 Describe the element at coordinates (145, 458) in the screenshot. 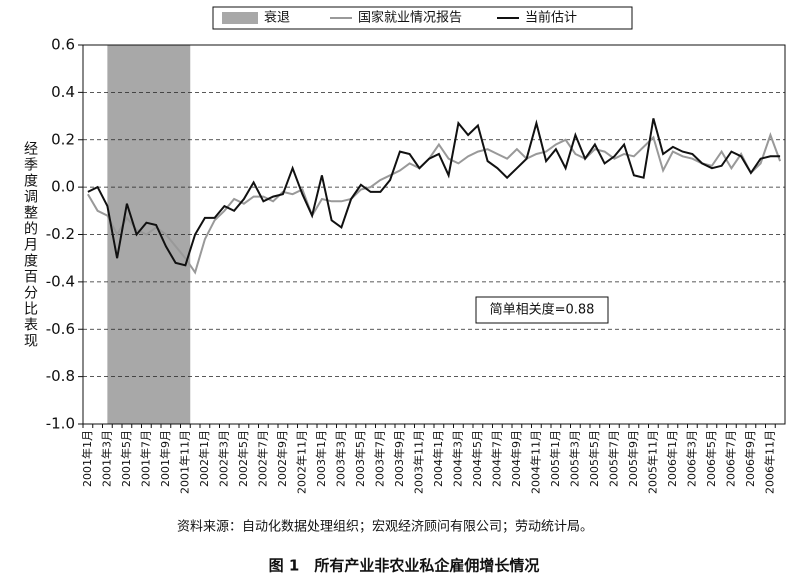

I see `x-tick-label: 2001年7月` at that location.